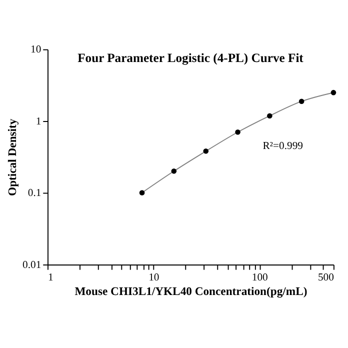  Describe the element at coordinates (12, 157) in the screenshot. I see `y-axis-title: Optical Density` at that location.